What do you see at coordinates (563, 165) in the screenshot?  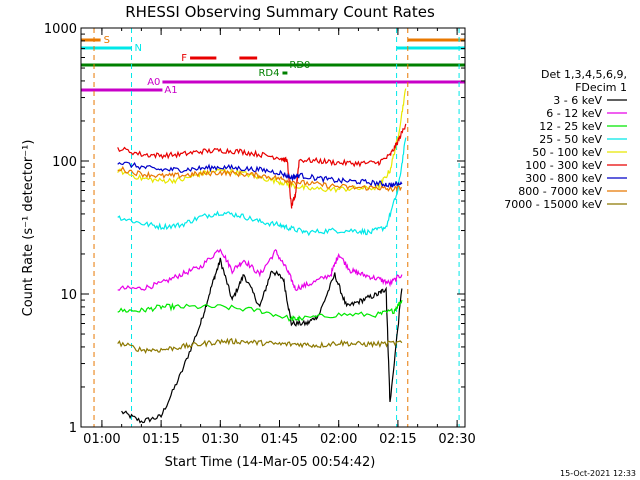 I see `legend-label-5: 100 - 300 keV` at bounding box center [563, 165].